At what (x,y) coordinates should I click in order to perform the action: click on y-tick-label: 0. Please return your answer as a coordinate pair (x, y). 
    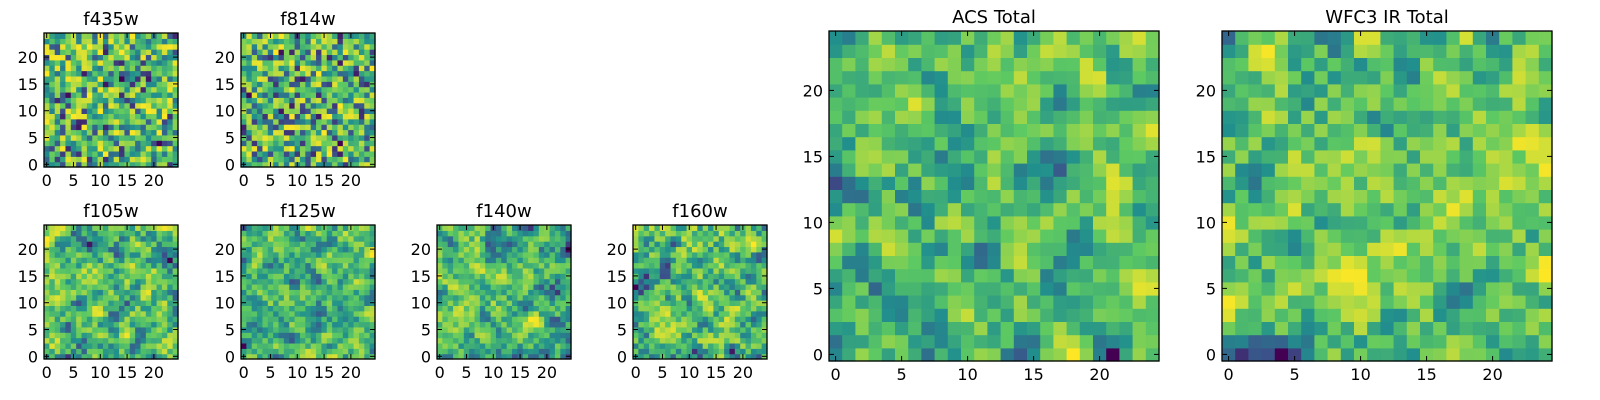
    Looking at the image, I should click on (426, 356).